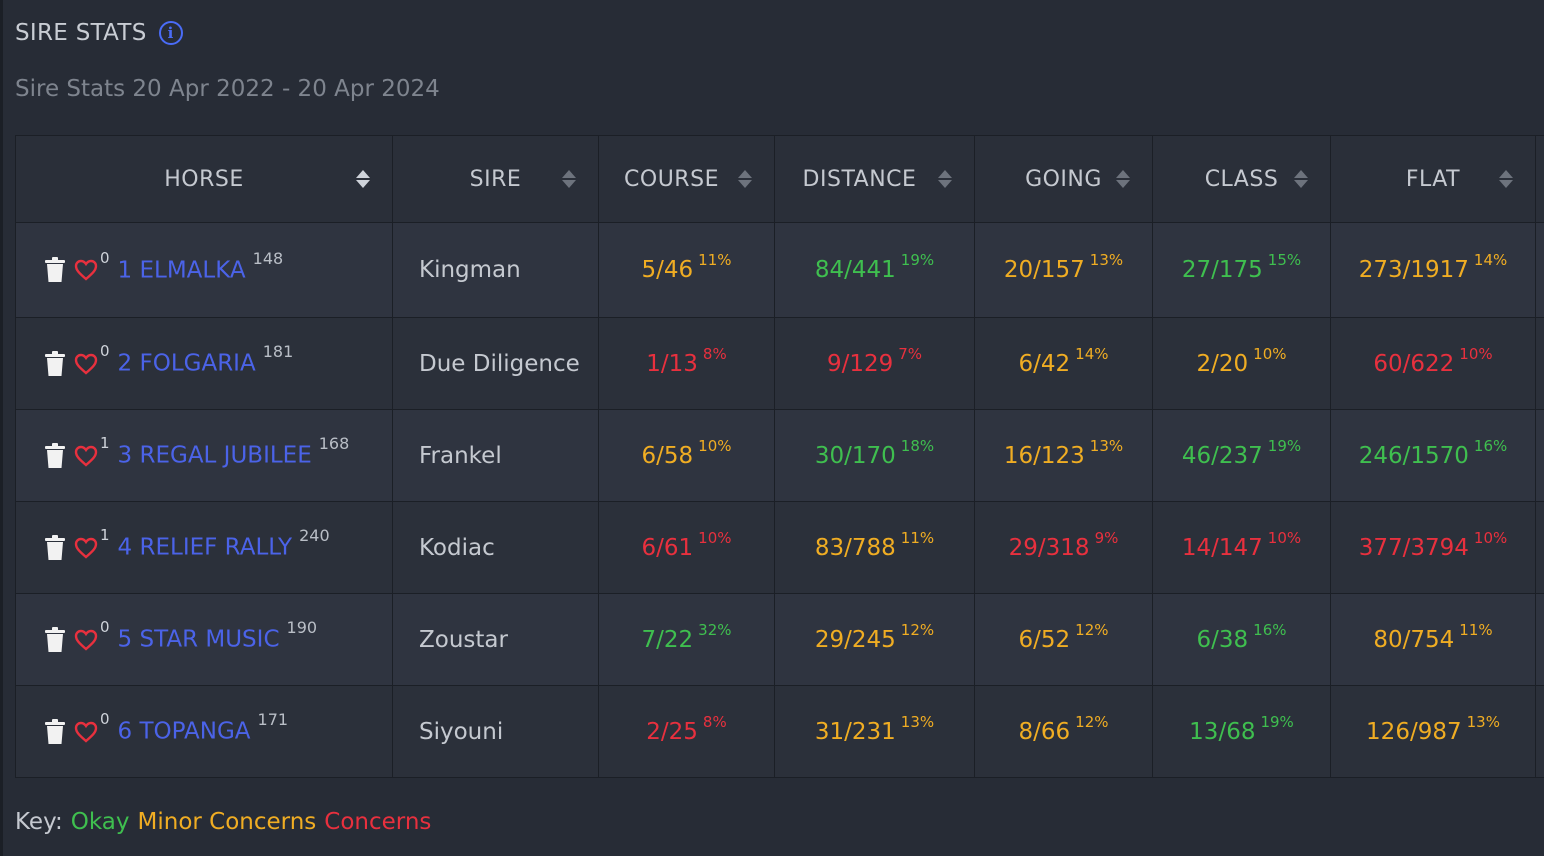  I want to click on color-key: Key: Okay Minor Concerns Concerns, so click(227, 822).